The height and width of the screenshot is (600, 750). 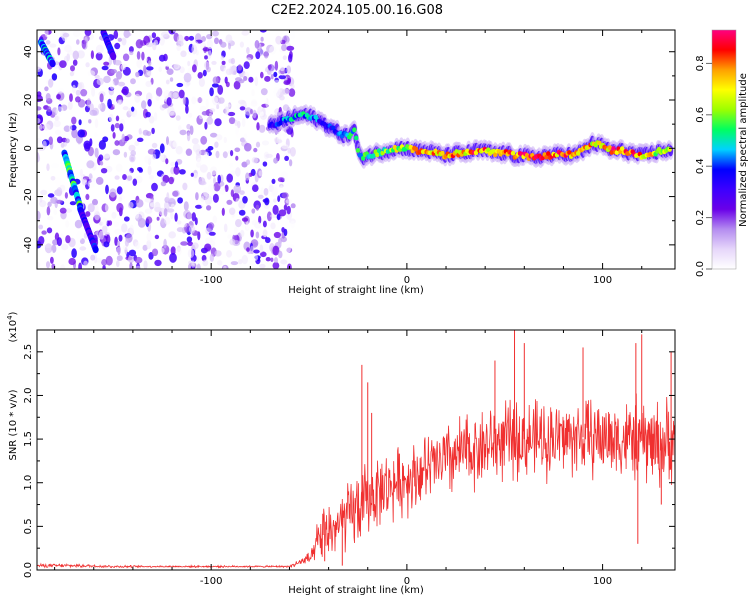 I want to click on x-tick-label: 0, so click(x=407, y=280).